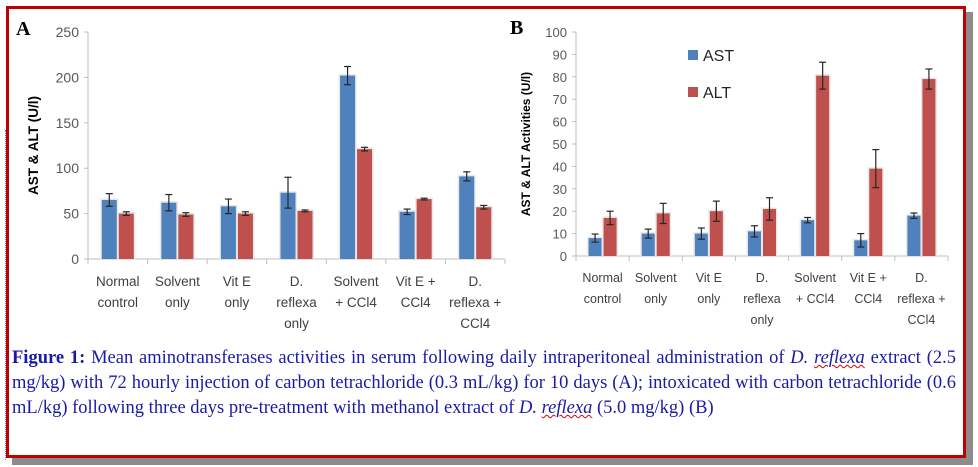 This screenshot has height=467, width=978. What do you see at coordinates (49, 358) in the screenshot?
I see `caption-label: Figure 1:` at bounding box center [49, 358].